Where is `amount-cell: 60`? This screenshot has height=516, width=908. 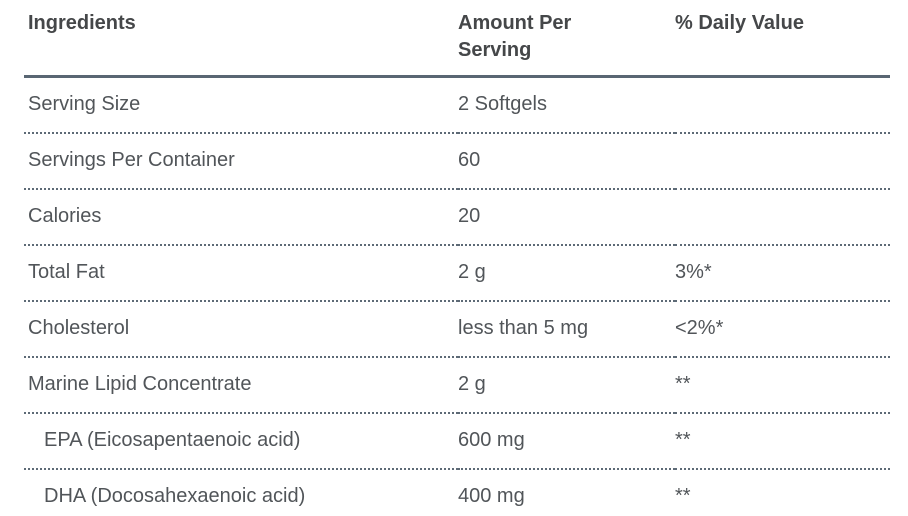 amount-cell: 60 is located at coordinates (469, 160).